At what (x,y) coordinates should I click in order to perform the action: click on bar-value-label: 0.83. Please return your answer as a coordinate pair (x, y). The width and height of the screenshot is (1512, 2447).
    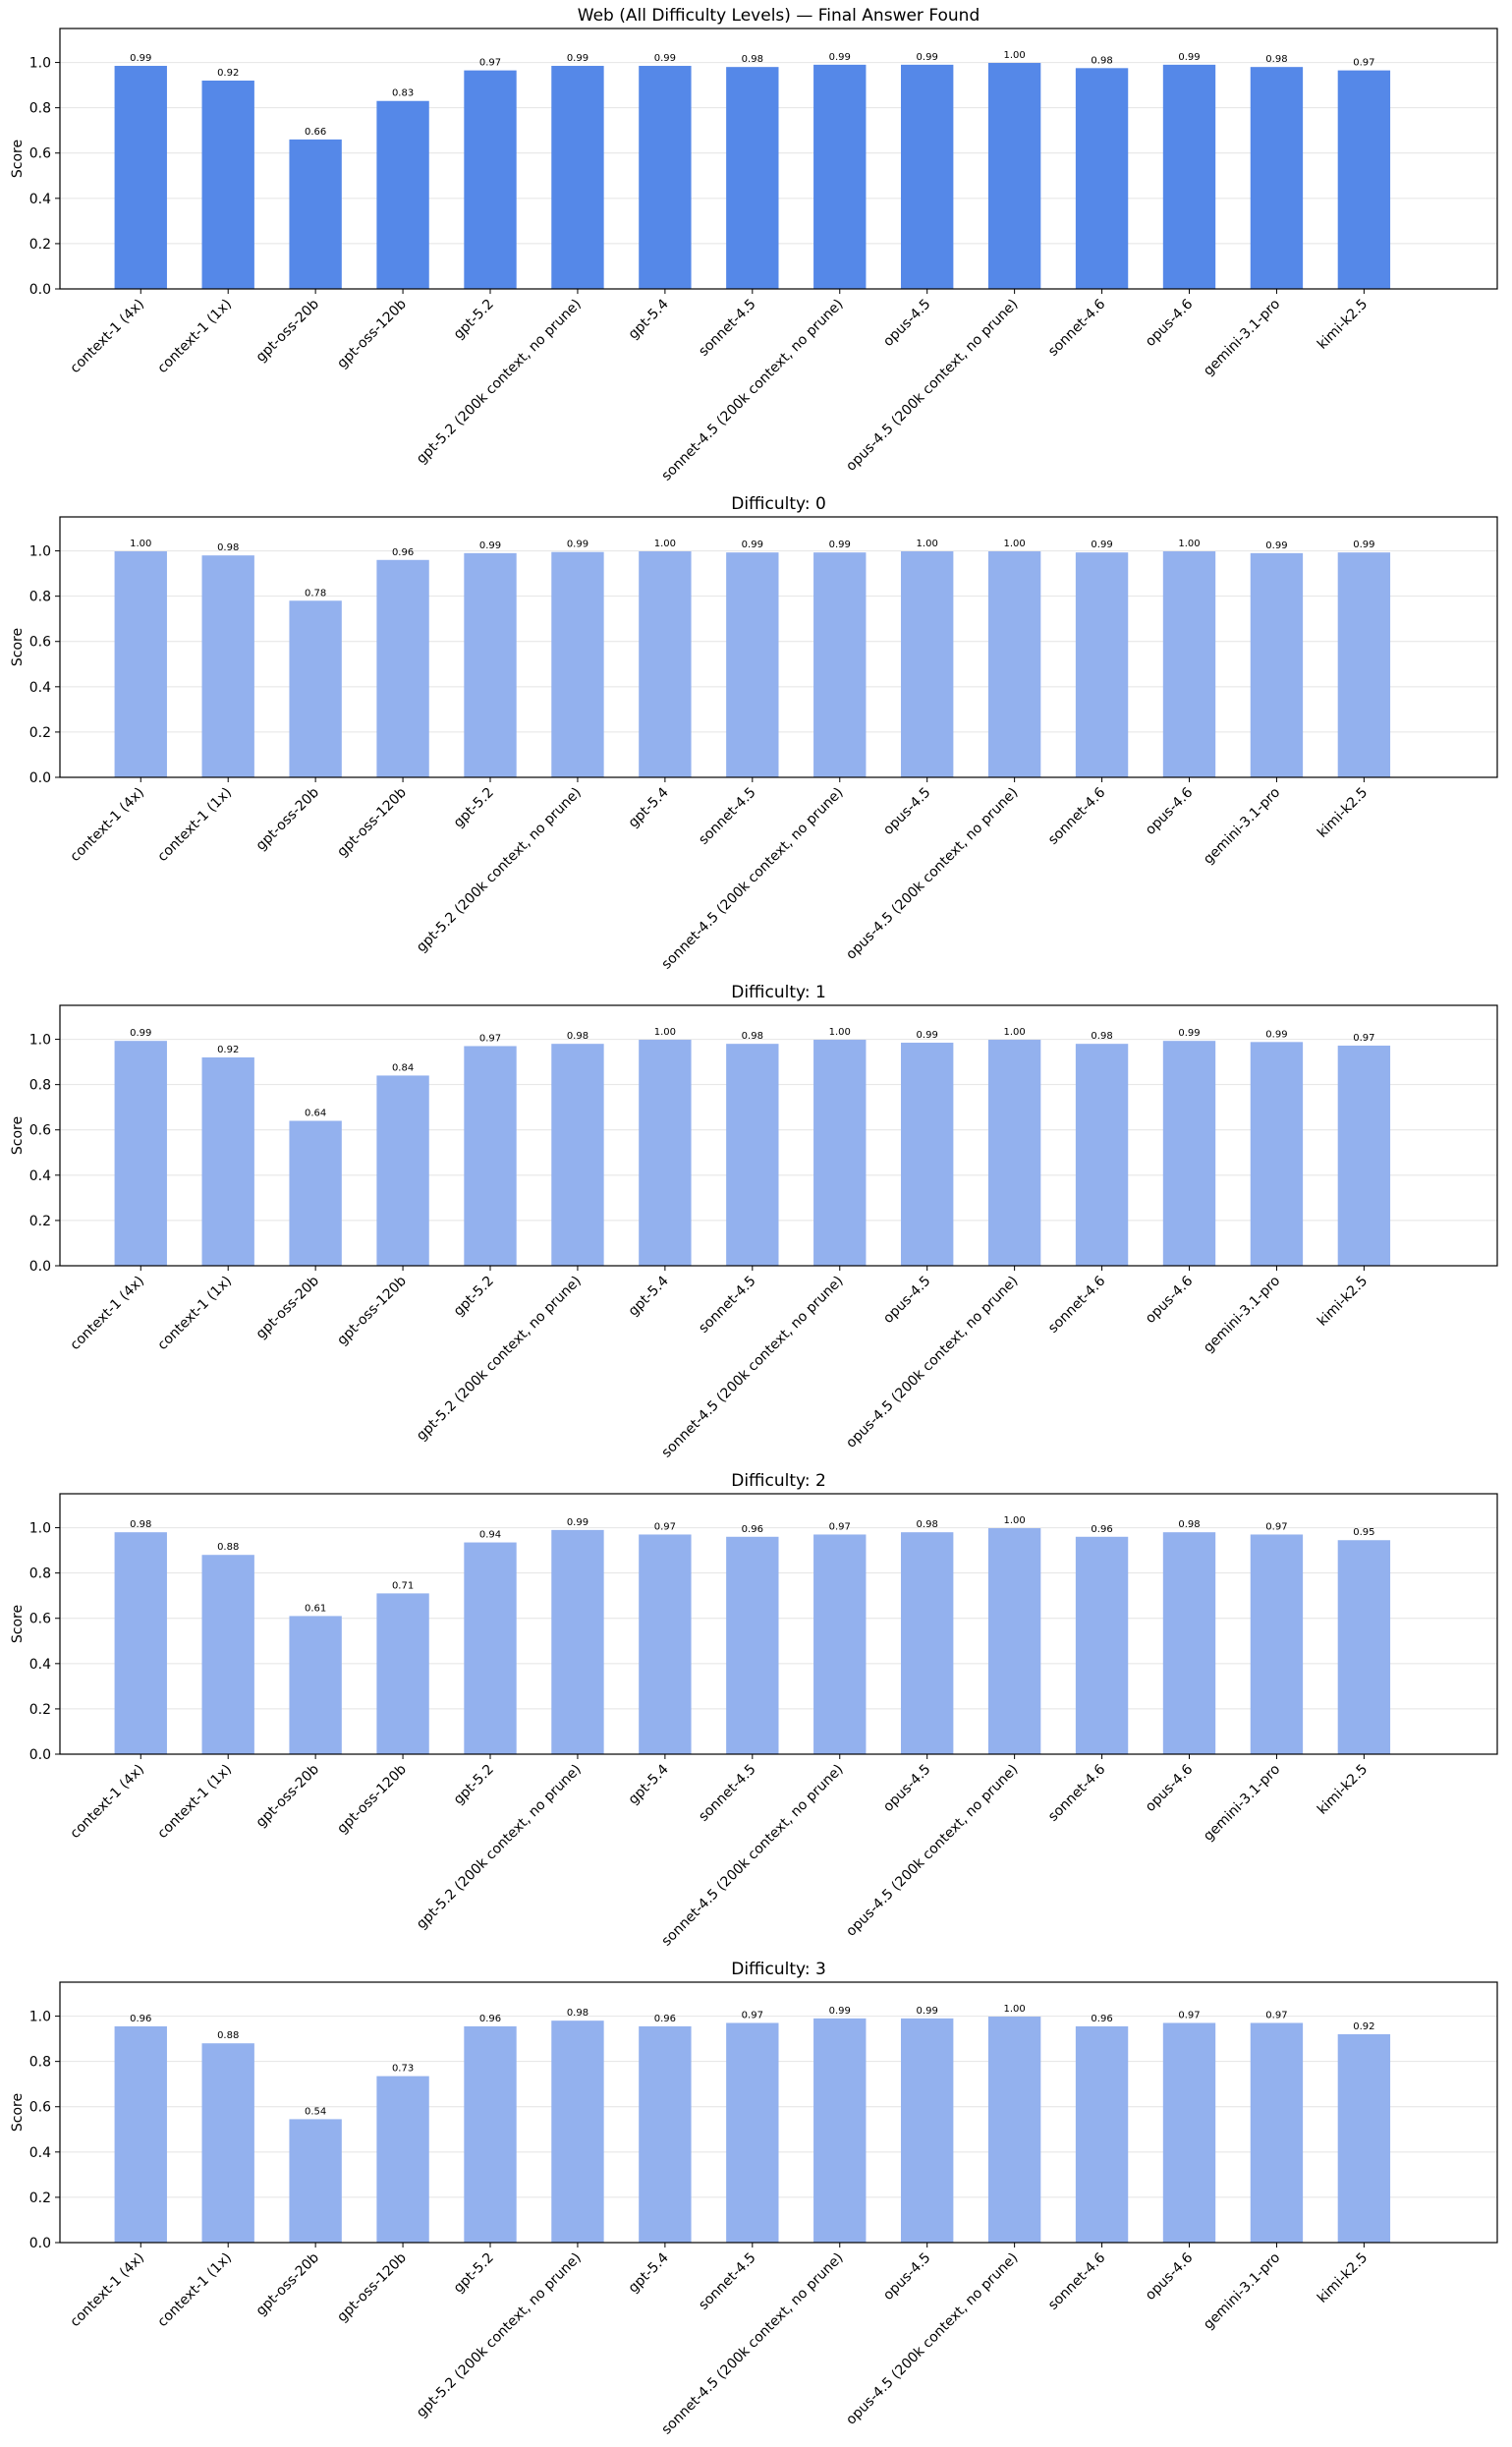
    Looking at the image, I should click on (403, 93).